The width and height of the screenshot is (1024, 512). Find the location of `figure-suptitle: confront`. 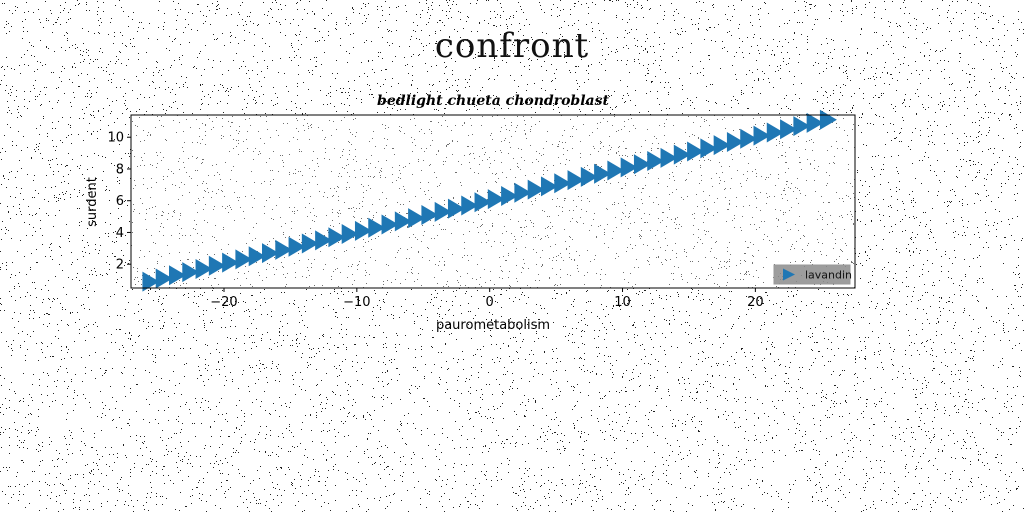

figure-suptitle: confront is located at coordinates (512, 46).